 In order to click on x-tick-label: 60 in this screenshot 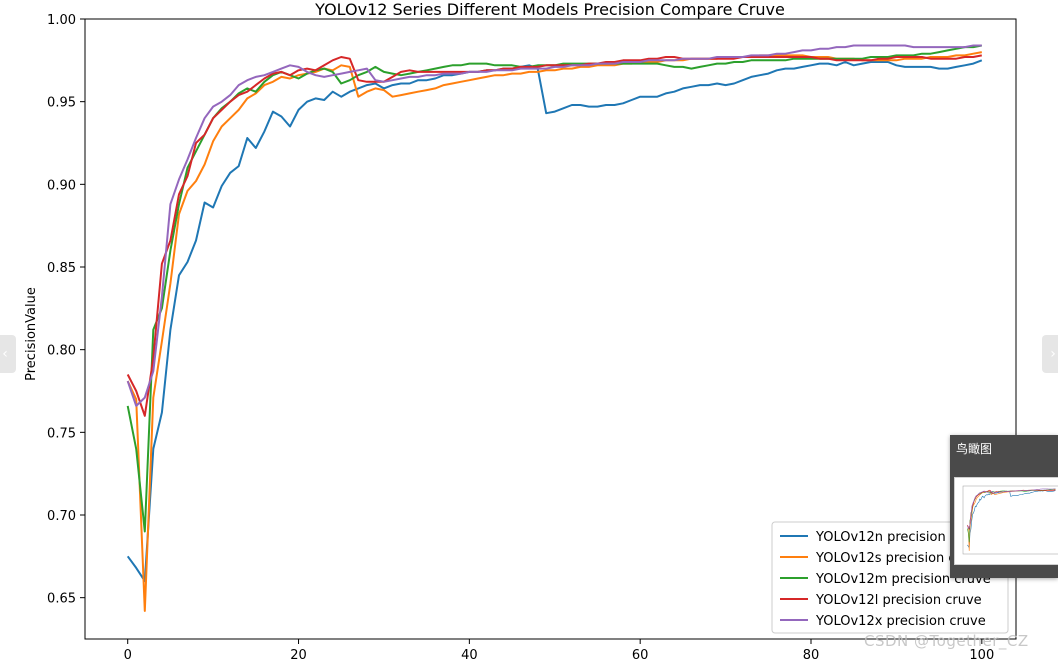, I will do `click(640, 654)`.